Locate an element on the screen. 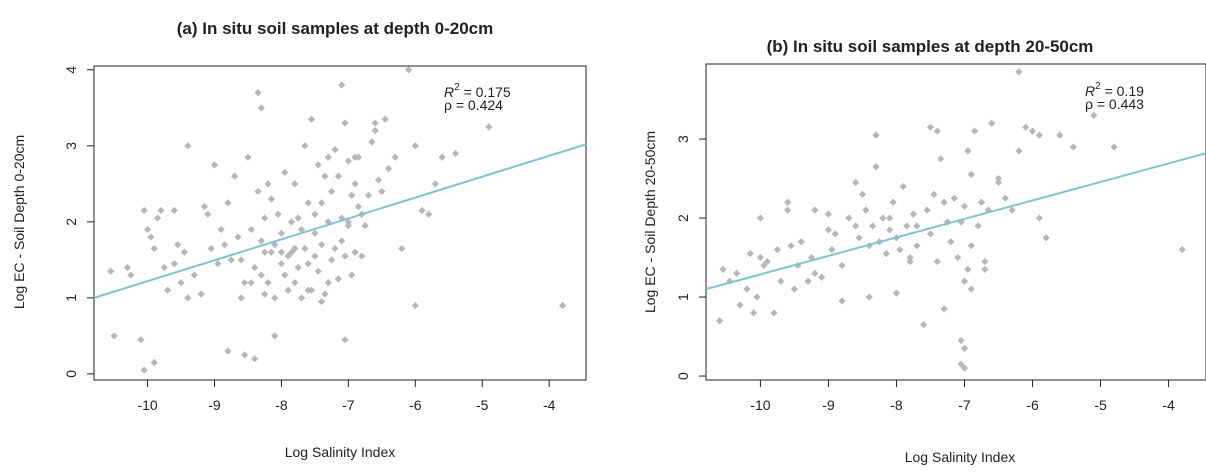  panel-a-r2-value: = 0.175 is located at coordinates (485, 92).